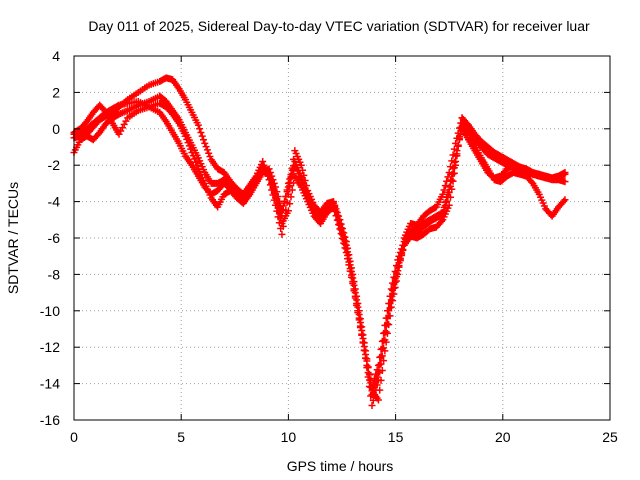  I want to click on y-tick-label: 2, so click(56, 92).